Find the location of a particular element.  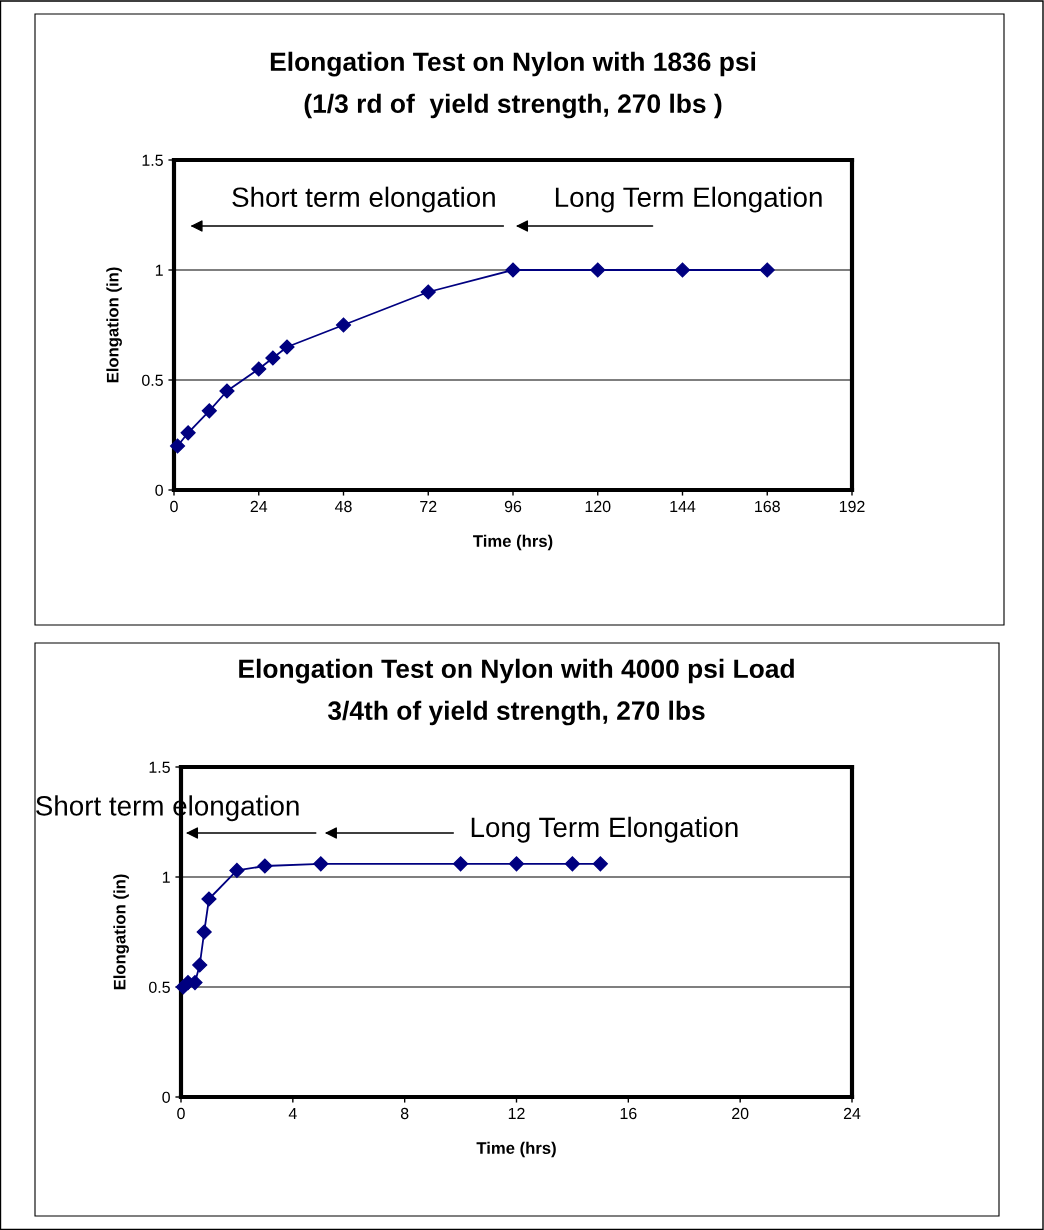

x-tick-label: 20 is located at coordinates (740, 1113).